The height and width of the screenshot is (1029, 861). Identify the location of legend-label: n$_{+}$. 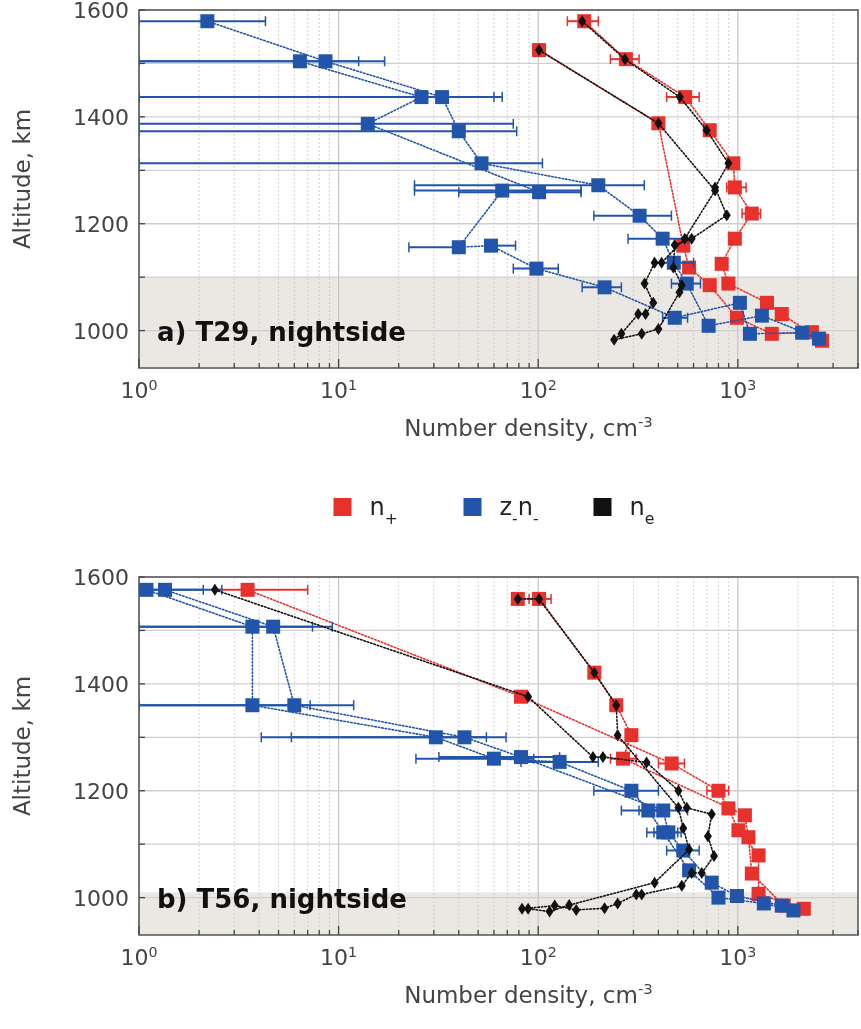
(383, 510).